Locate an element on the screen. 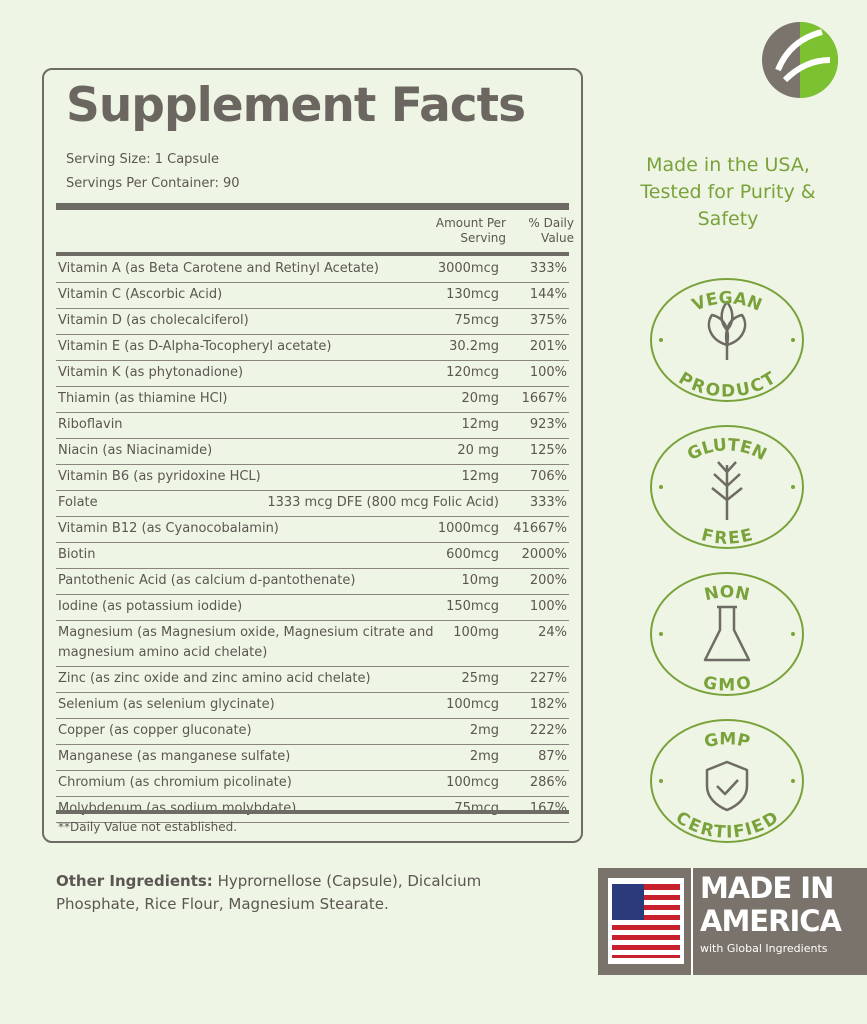 The width and height of the screenshot is (867, 1024). nutrient-row: Vitamin D (as cholecalciferol) 75mcg 375% is located at coordinates (312, 322).